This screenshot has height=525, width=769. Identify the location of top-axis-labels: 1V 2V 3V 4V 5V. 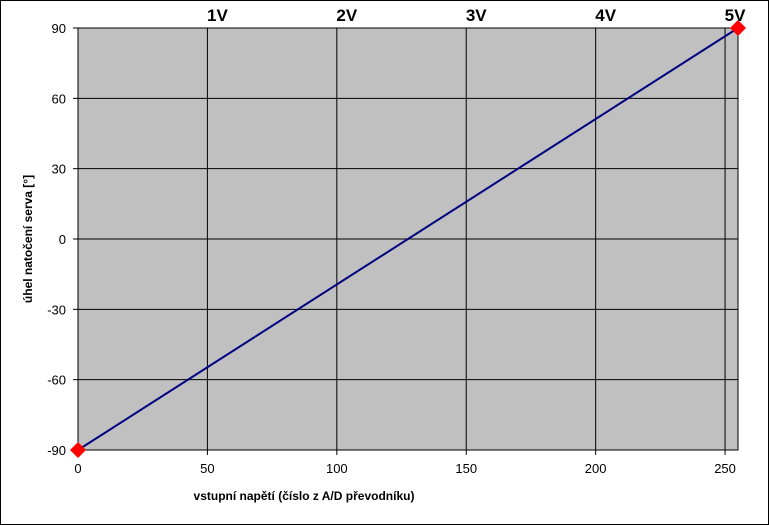
(476, 15).